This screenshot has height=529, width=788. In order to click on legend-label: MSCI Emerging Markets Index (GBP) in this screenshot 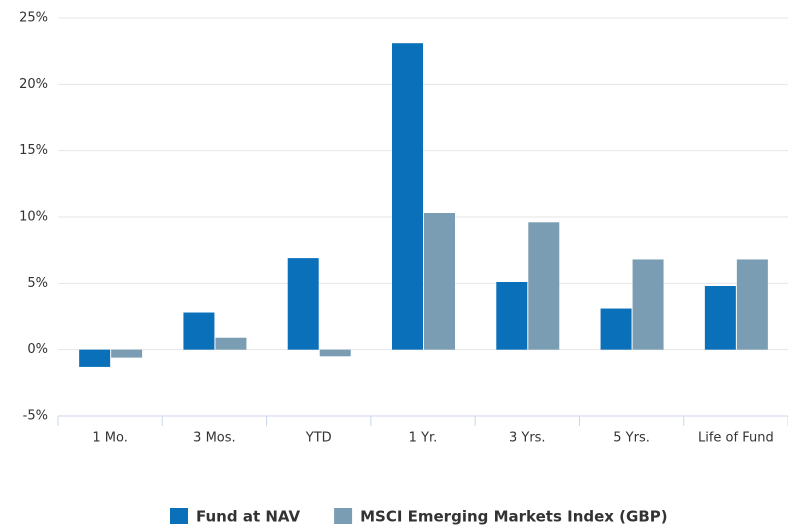, I will do `click(514, 517)`.